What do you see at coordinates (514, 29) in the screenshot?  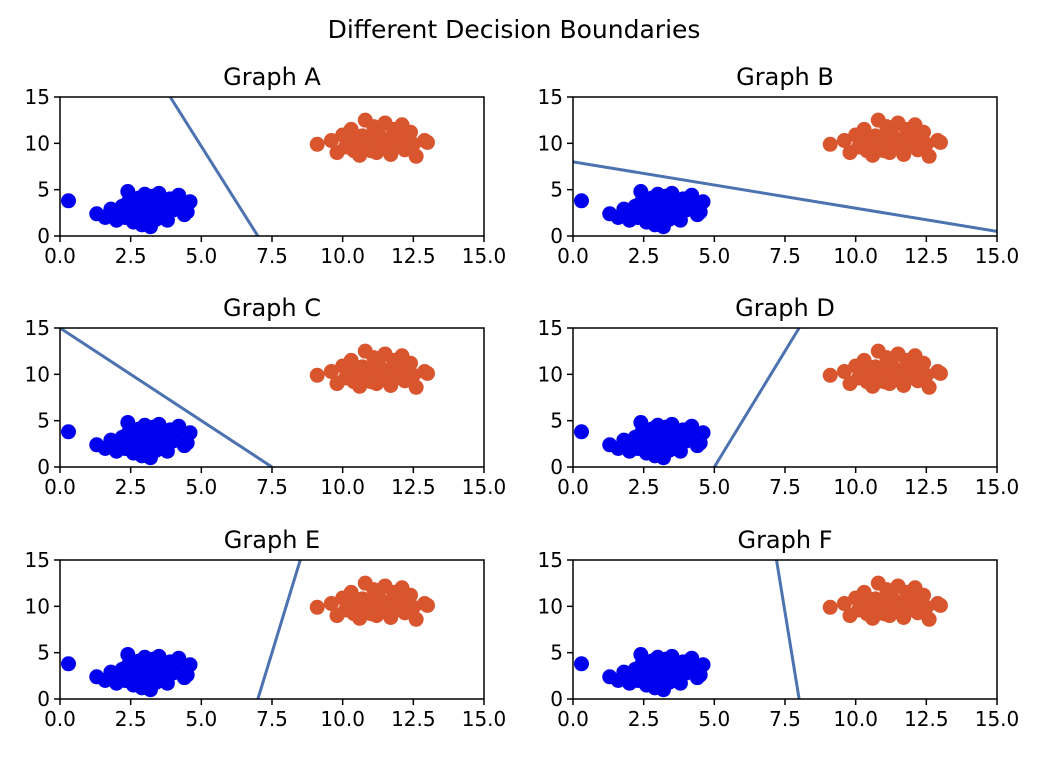 I see `figure-suptitle: Different Decision Boundaries` at bounding box center [514, 29].